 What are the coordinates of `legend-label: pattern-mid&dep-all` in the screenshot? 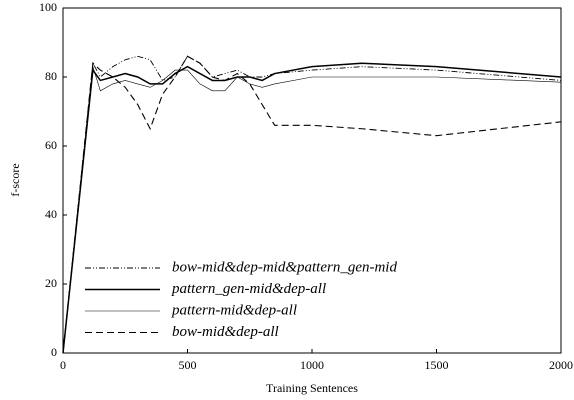 It's located at (234, 310).